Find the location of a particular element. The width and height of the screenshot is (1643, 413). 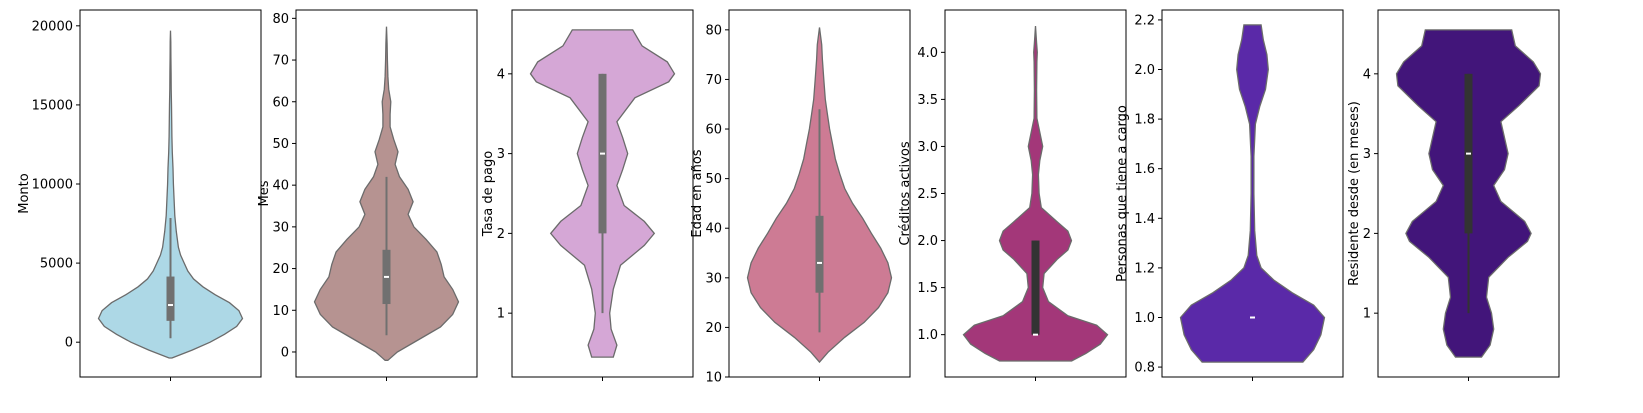

violin-panel-1: 0 5000 10000 15000 20000 Monto is located at coordinates (139, 195).